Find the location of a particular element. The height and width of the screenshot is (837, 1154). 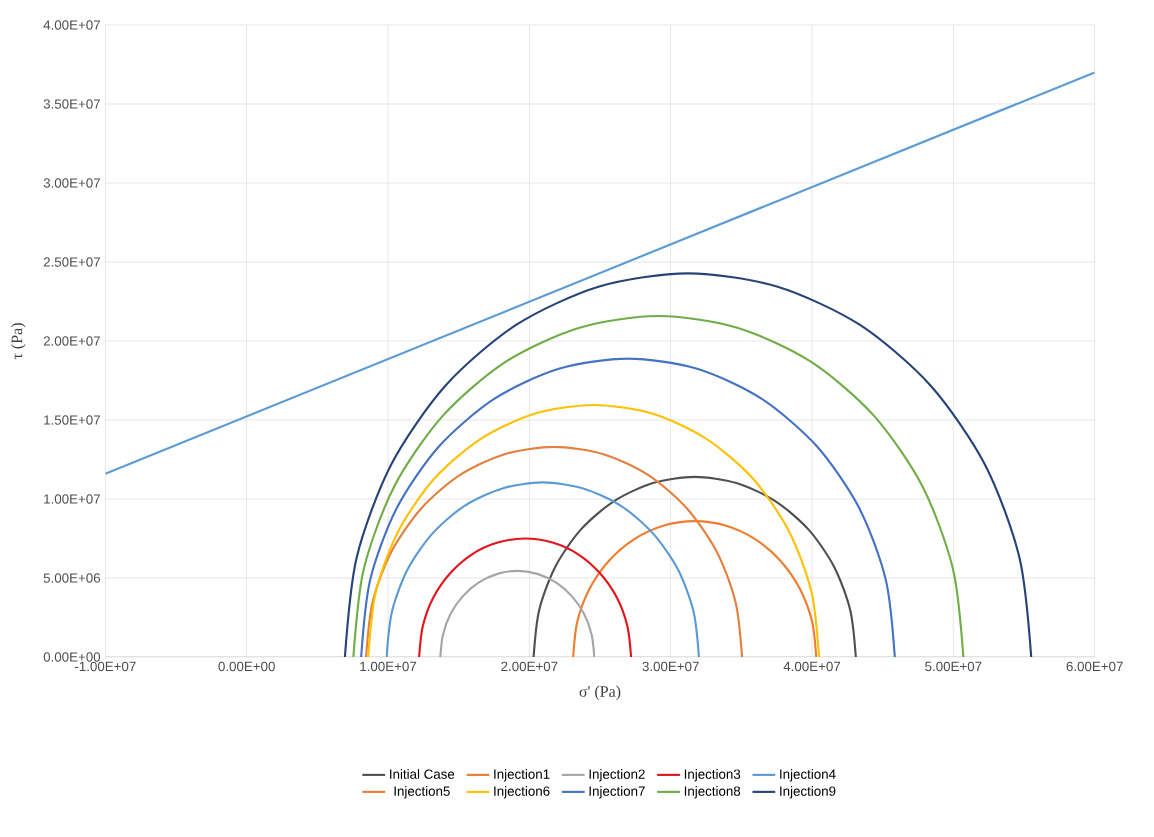

x-tick-label: 1.00E+07 is located at coordinates (388, 666).